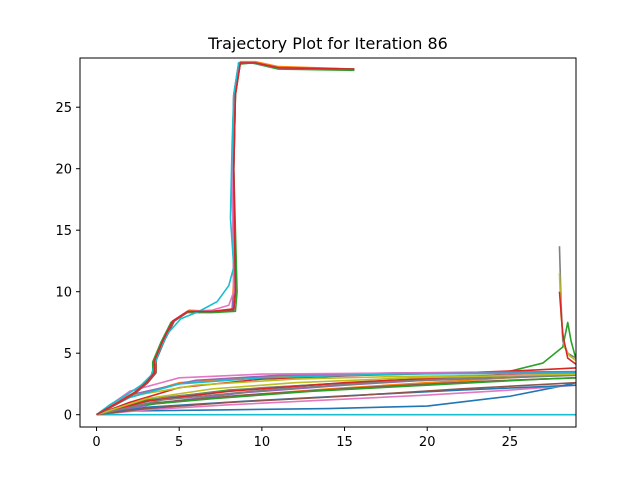 This screenshot has height=480, width=640. What do you see at coordinates (179, 442) in the screenshot?
I see `x-tick-label: 5` at bounding box center [179, 442].